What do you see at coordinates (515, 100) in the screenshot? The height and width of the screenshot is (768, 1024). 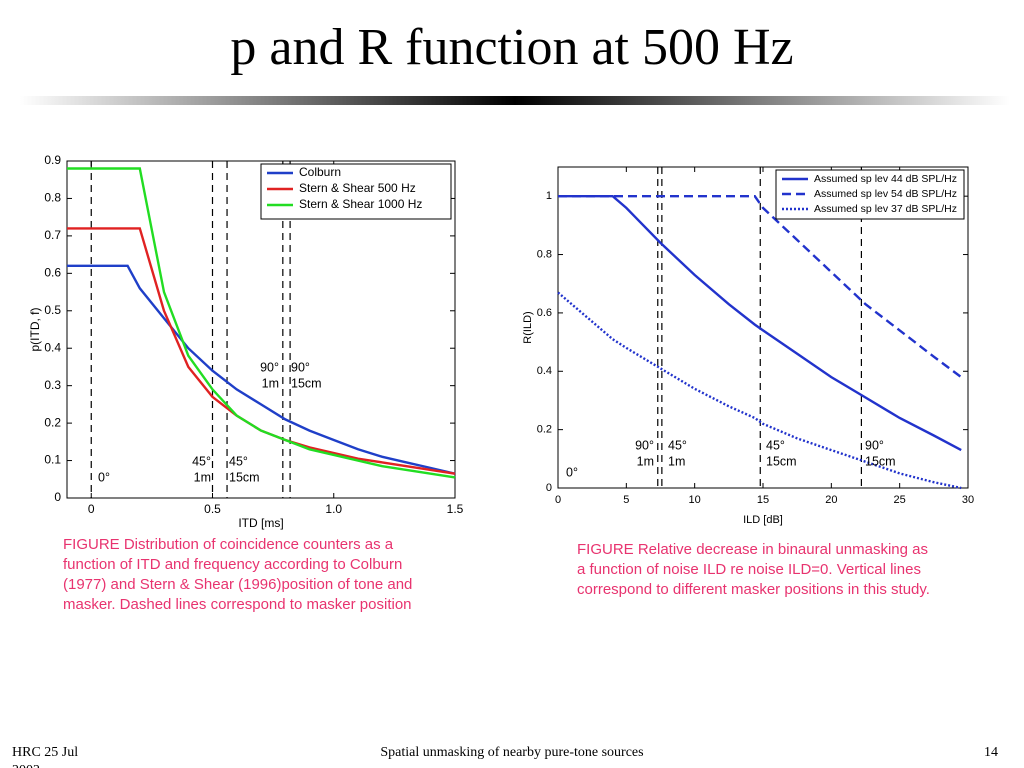 I see `title-rule` at bounding box center [515, 100].